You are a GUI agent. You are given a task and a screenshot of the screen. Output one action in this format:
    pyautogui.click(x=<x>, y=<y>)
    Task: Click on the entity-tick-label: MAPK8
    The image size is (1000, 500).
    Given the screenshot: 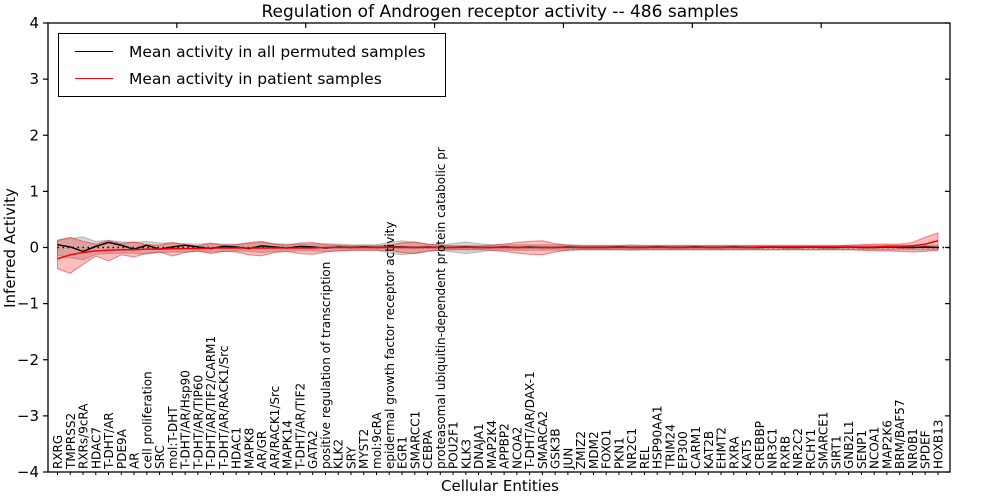 What is the action you would take?
    pyautogui.click(x=249, y=448)
    